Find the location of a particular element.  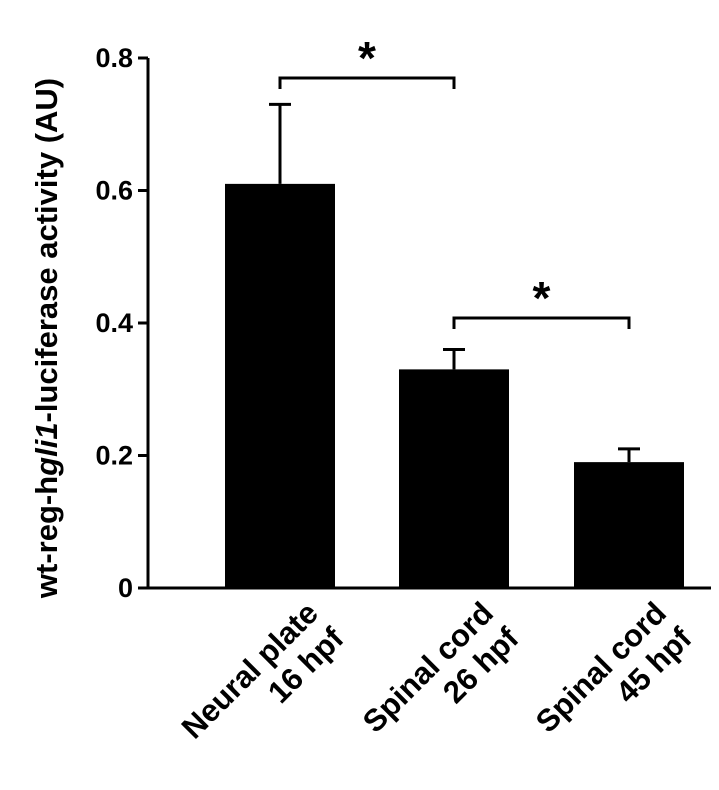

significance-star-0: * is located at coordinates (367, 58).